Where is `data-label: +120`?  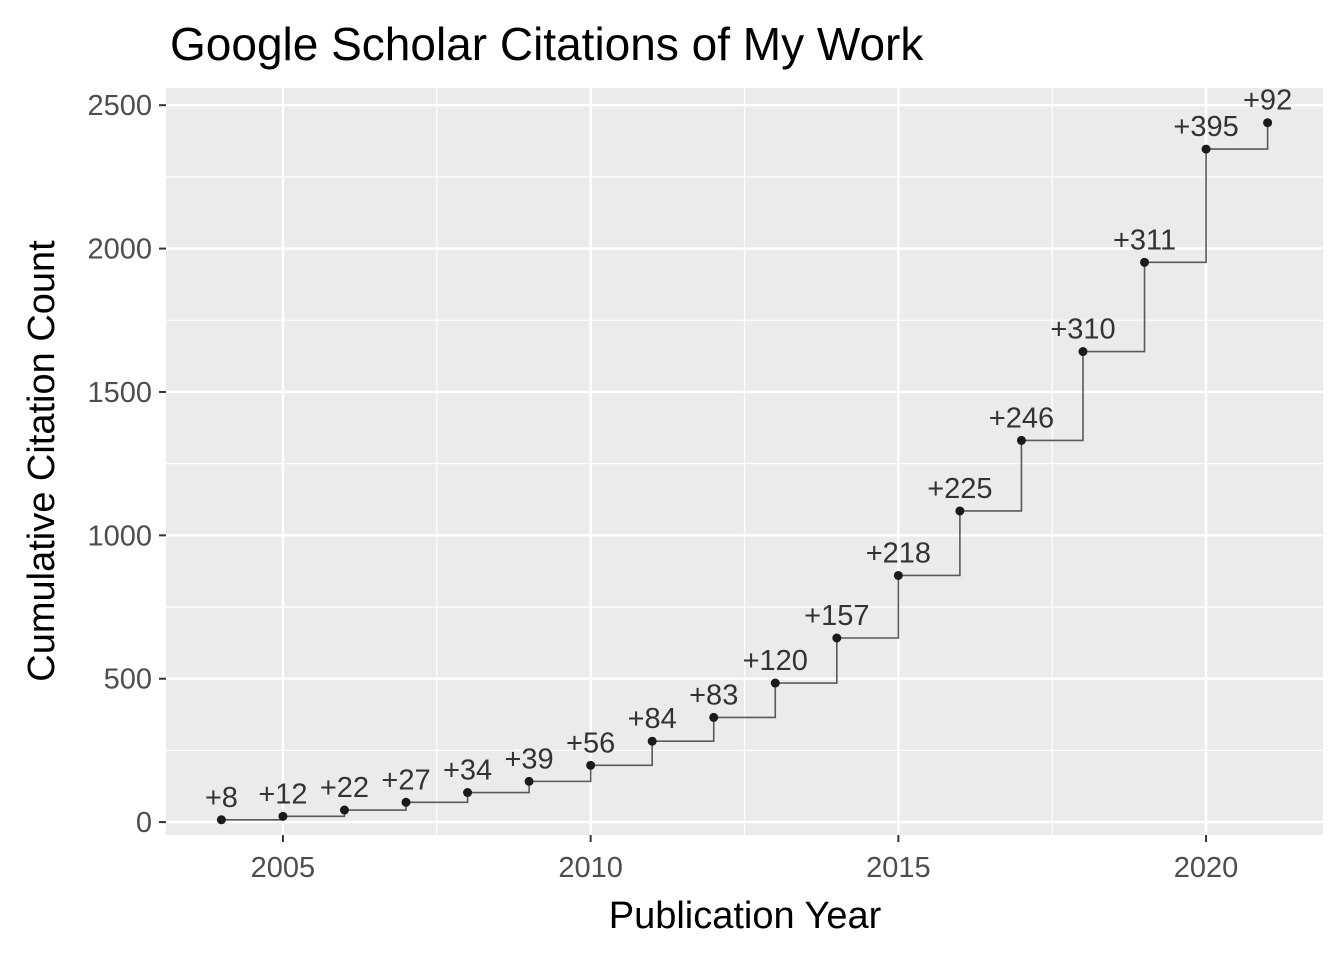 data-label: +120 is located at coordinates (775, 661).